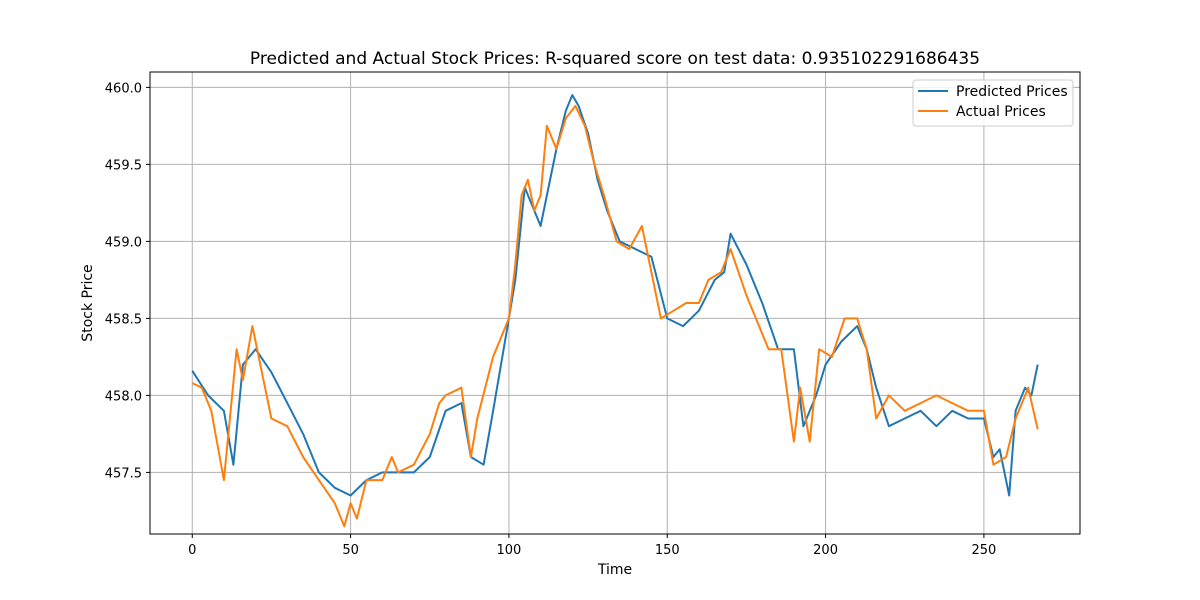 The image size is (1200, 600). Describe the element at coordinates (123, 242) in the screenshot. I see `y-tick-label: 459.0` at that location.